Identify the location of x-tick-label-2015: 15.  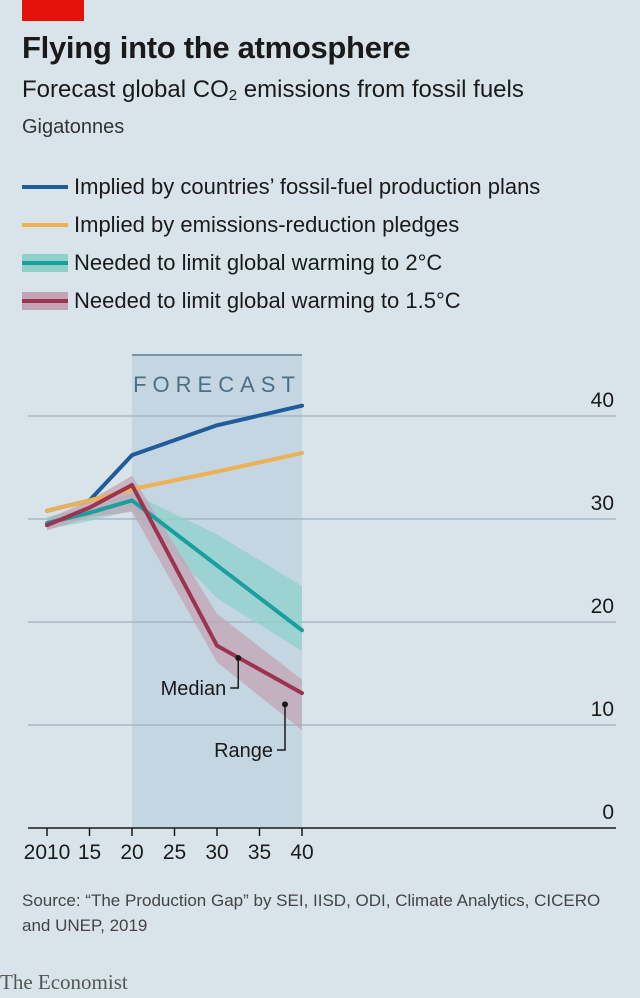
(89, 852).